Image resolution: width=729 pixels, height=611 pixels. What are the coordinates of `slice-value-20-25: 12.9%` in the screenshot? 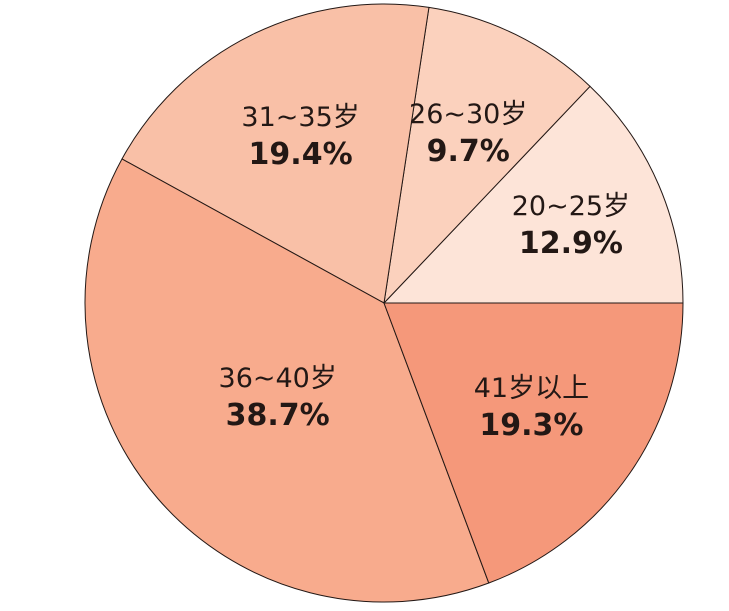 It's located at (571, 243).